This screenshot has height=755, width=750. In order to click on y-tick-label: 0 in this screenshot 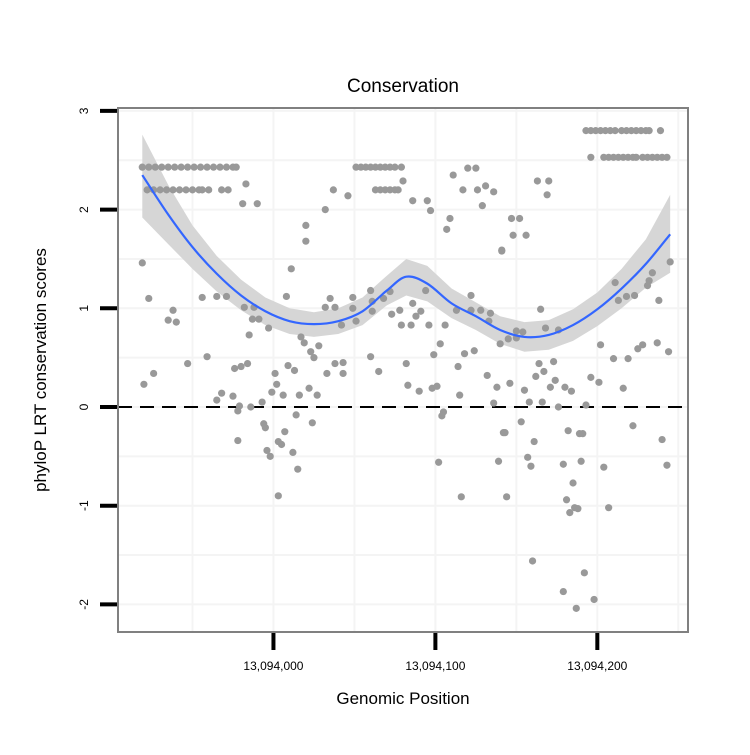, I will do `click(84, 406)`.